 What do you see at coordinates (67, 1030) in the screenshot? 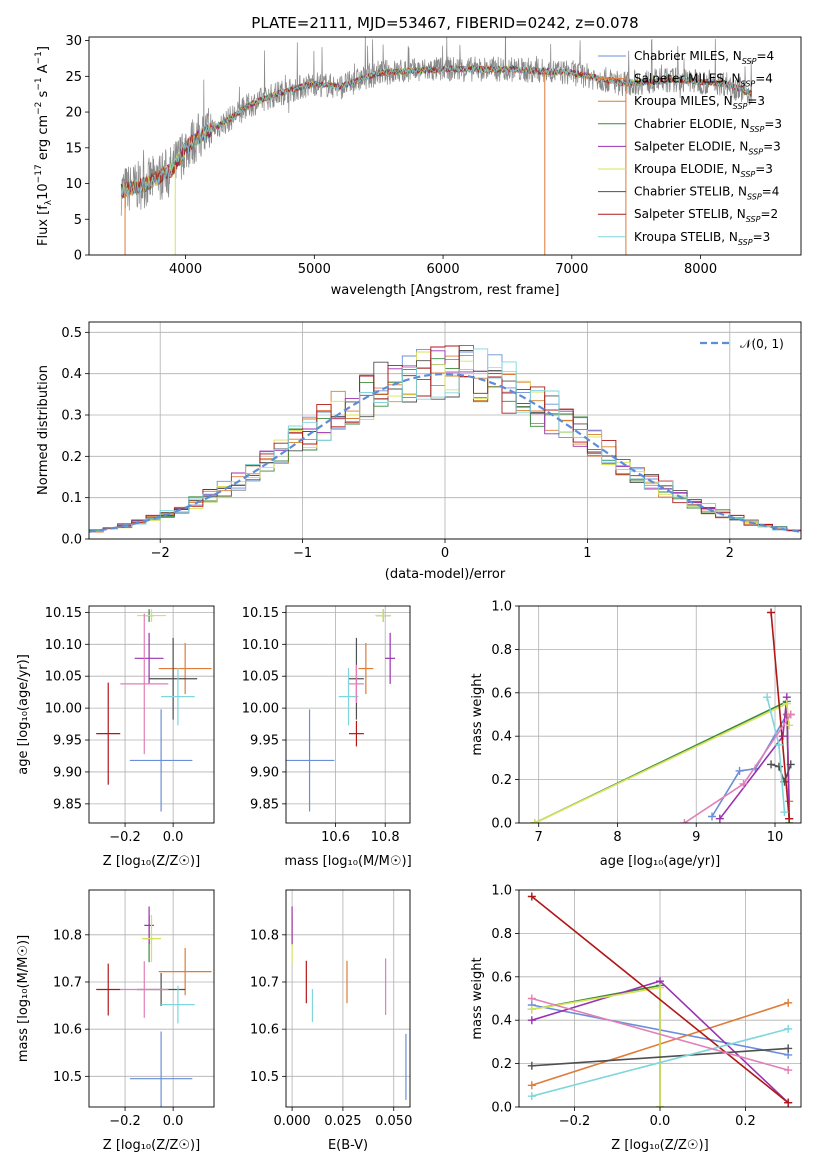
I see `y-tick-label: 10.6` at bounding box center [67, 1030].